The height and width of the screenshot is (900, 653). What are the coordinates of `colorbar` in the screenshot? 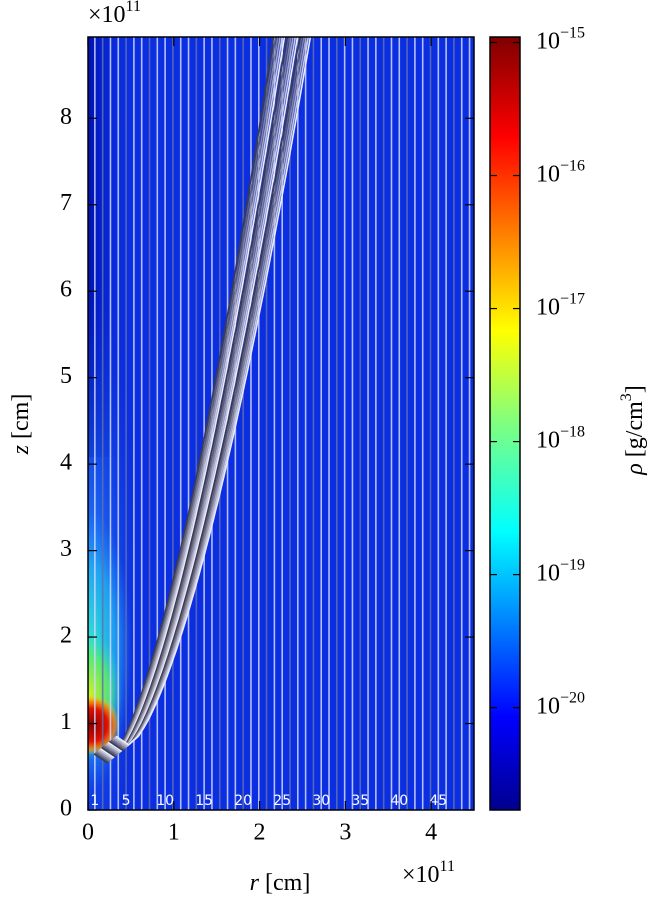 It's located at (505, 423).